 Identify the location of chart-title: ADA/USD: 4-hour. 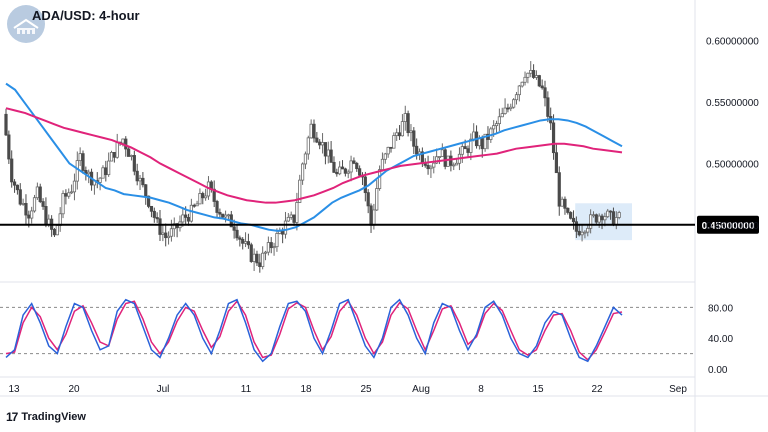
(86, 15).